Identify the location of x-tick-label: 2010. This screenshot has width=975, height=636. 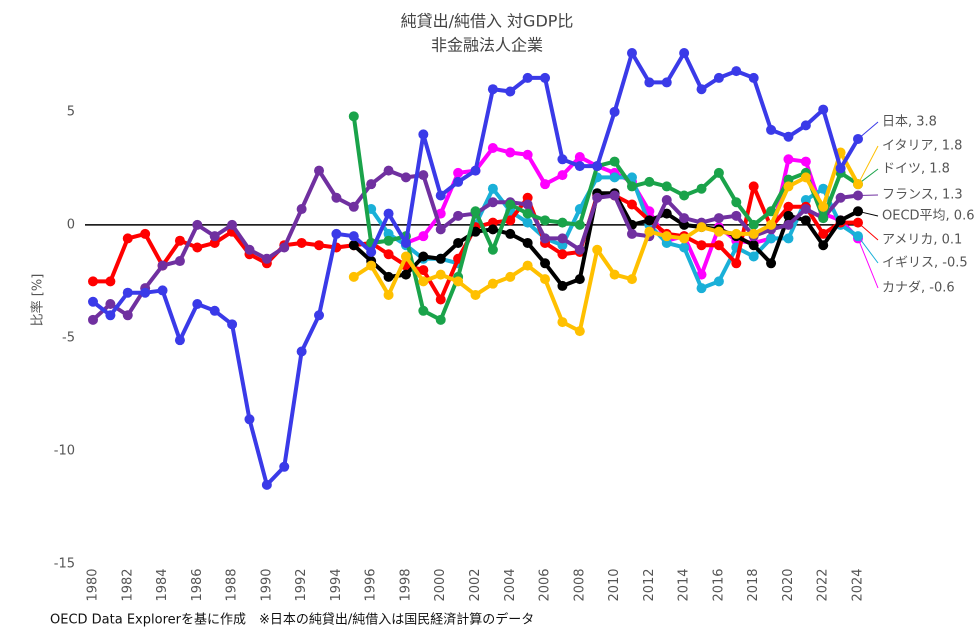
(614, 584).